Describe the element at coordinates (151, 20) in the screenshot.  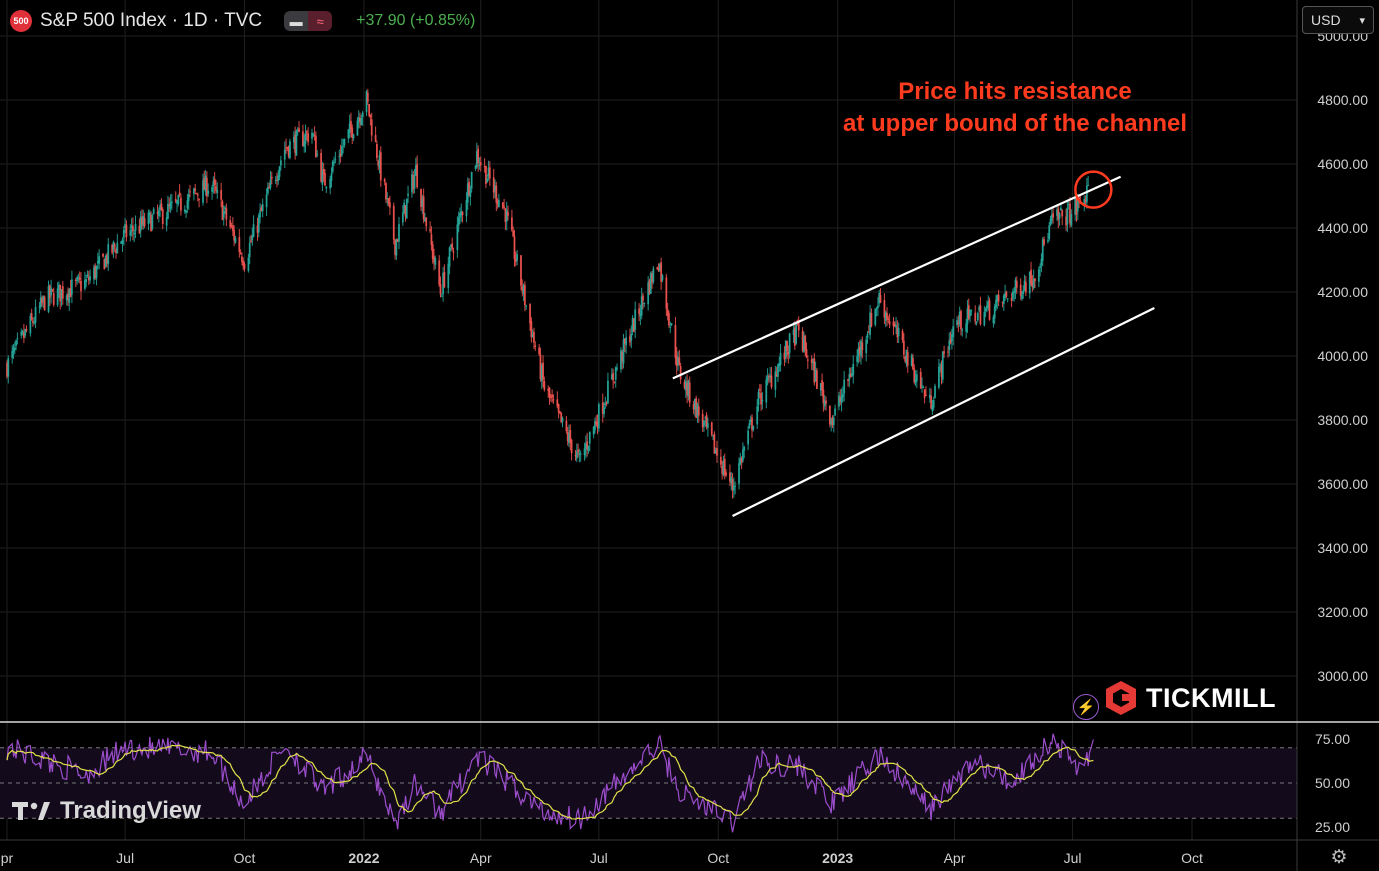
I see `symbol-title: S&P 500 Index · 1D · TVC` at that location.